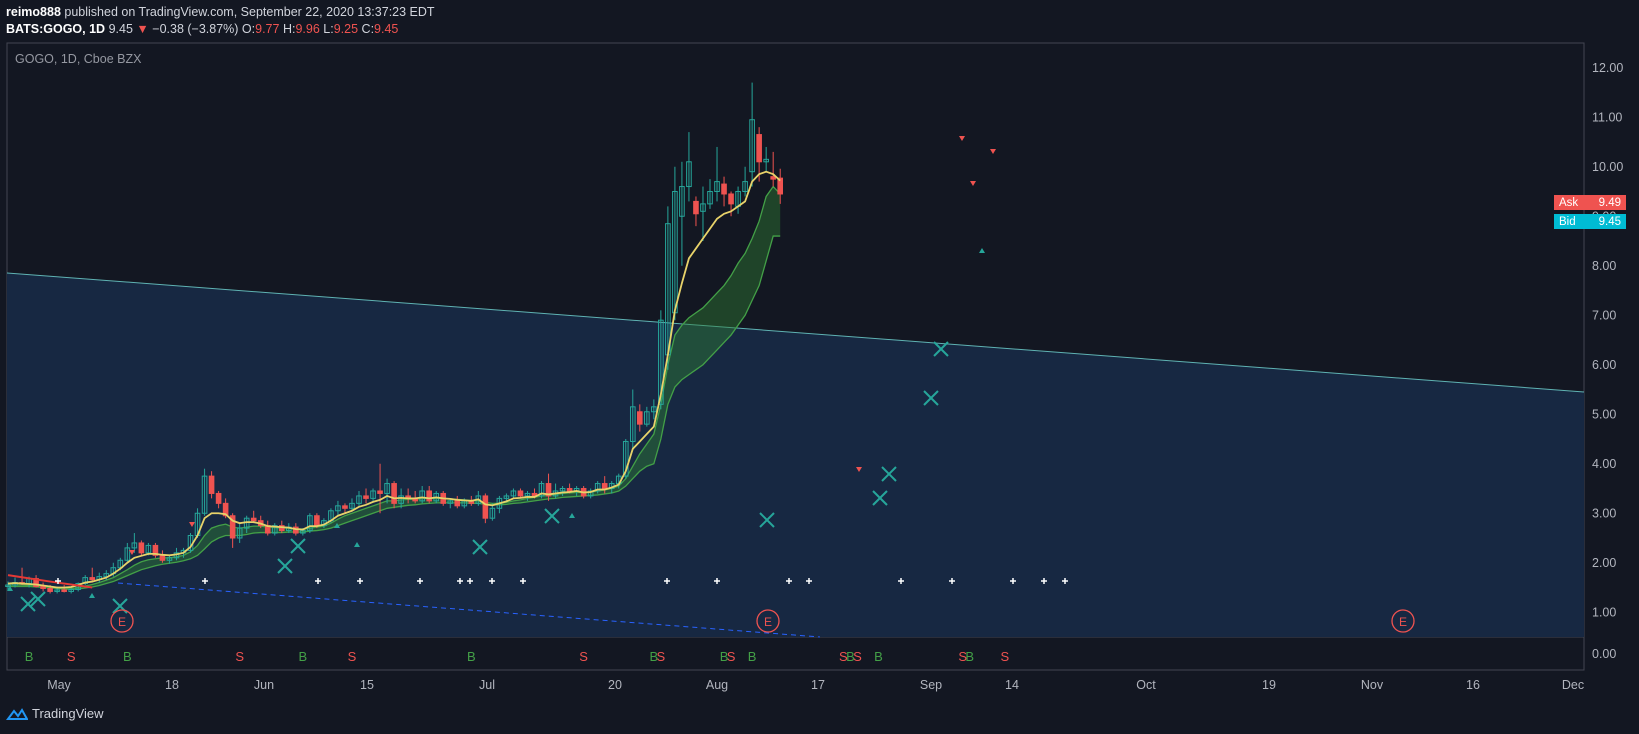 This screenshot has width=1639, height=734. What do you see at coordinates (1604, 315) in the screenshot?
I see `y-tick-label: 7.00` at bounding box center [1604, 315].